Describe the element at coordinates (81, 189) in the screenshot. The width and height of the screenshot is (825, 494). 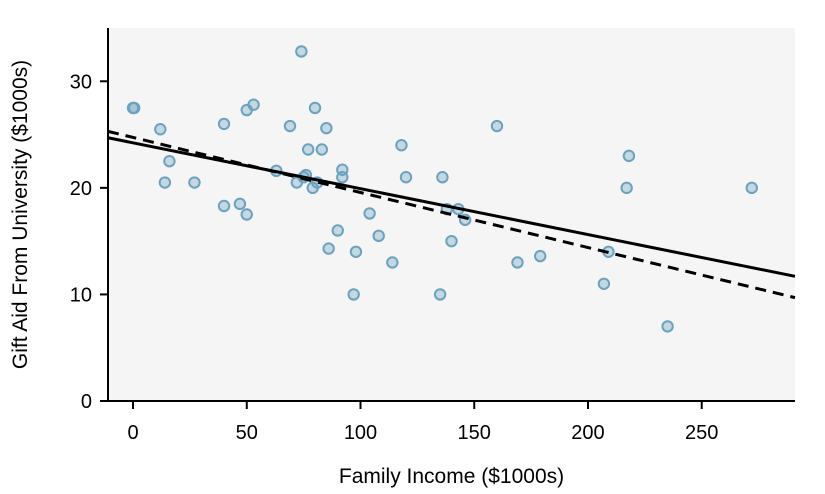
I see `y-tick-label: 20` at that location.